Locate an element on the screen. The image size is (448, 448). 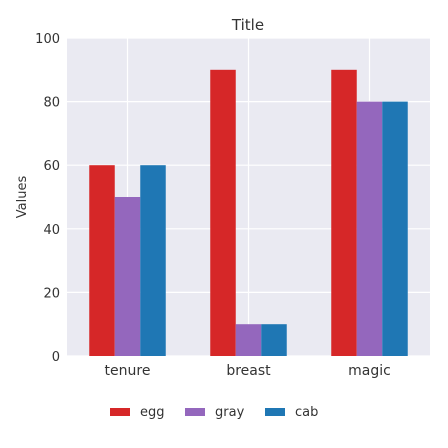
x-tick-label: magic is located at coordinates (369, 371).